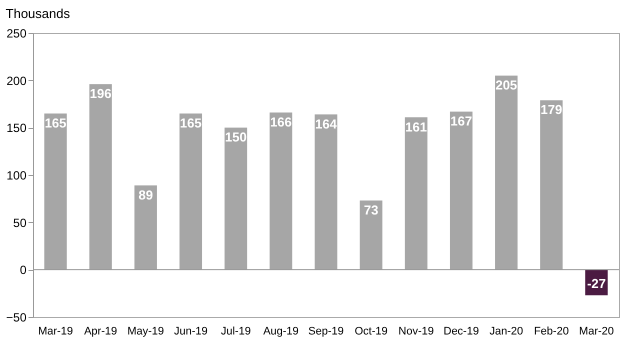 The height and width of the screenshot is (341, 630). I want to click on data-label: 196, so click(101, 94).